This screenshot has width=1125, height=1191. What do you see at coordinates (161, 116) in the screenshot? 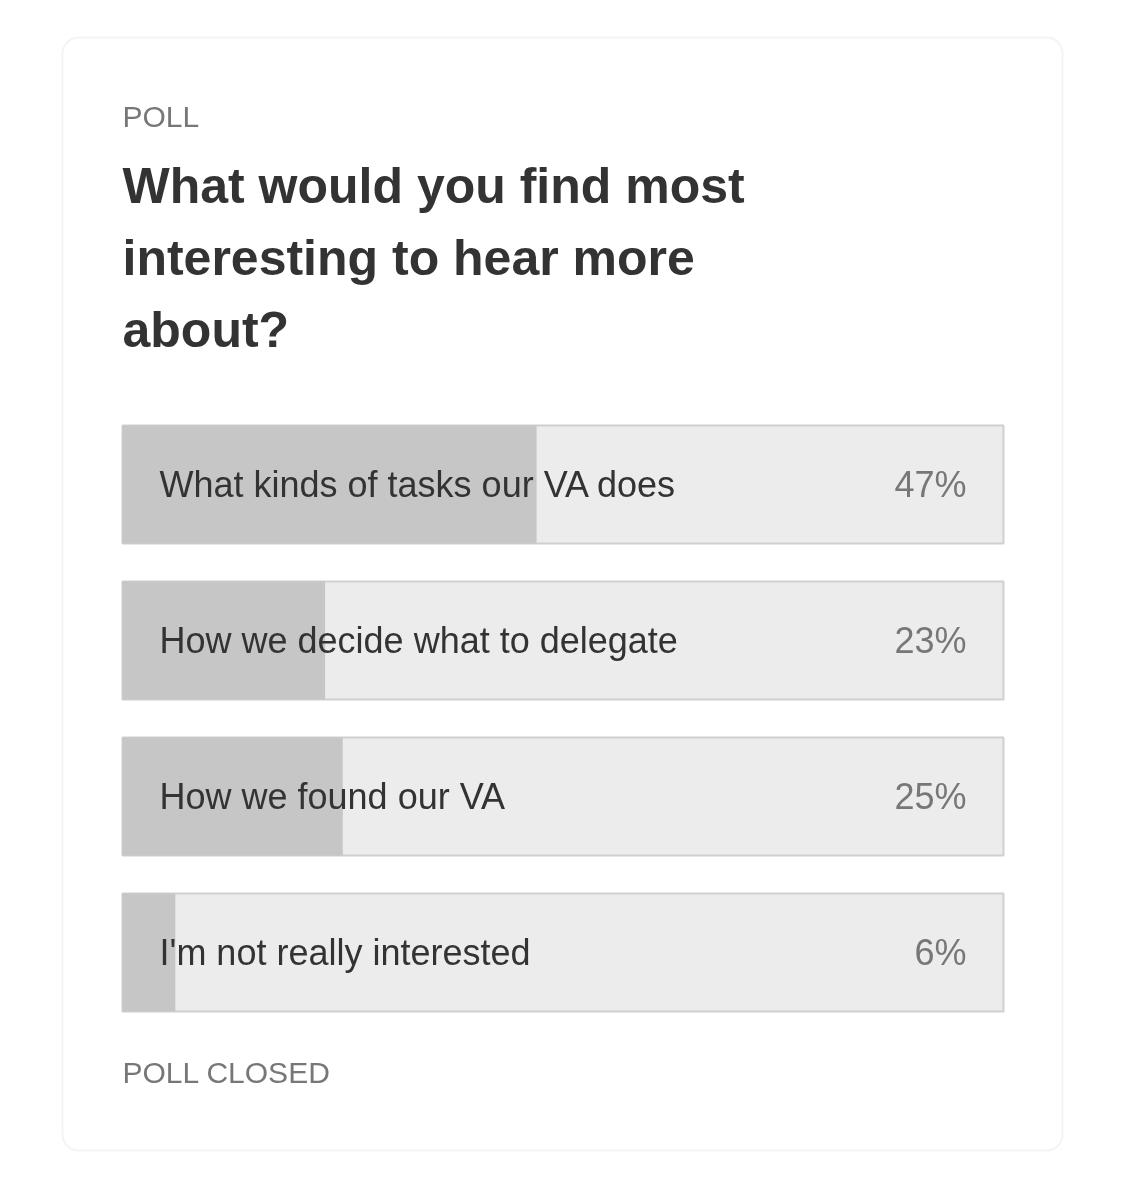
I see `chart-subtitle: POLL` at bounding box center [161, 116].